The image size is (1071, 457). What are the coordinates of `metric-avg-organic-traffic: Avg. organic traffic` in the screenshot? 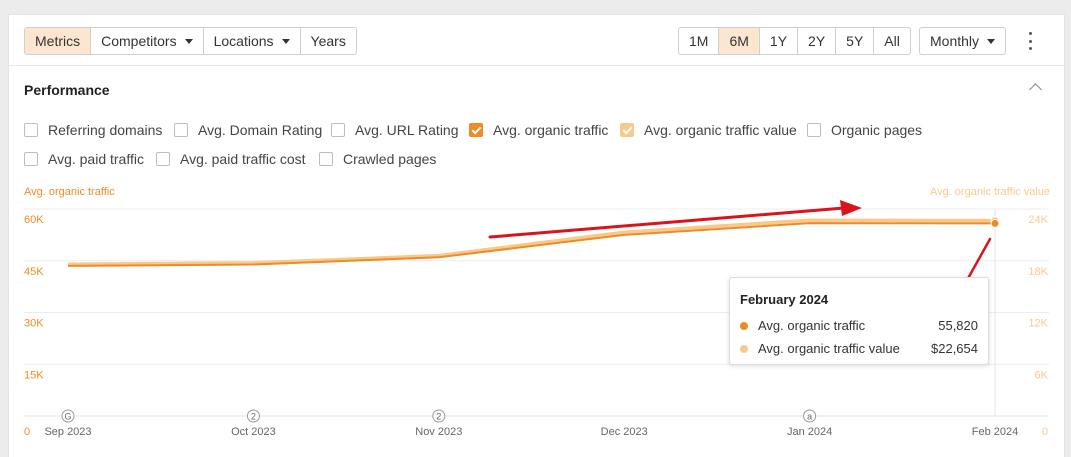 It's located at (538, 130).